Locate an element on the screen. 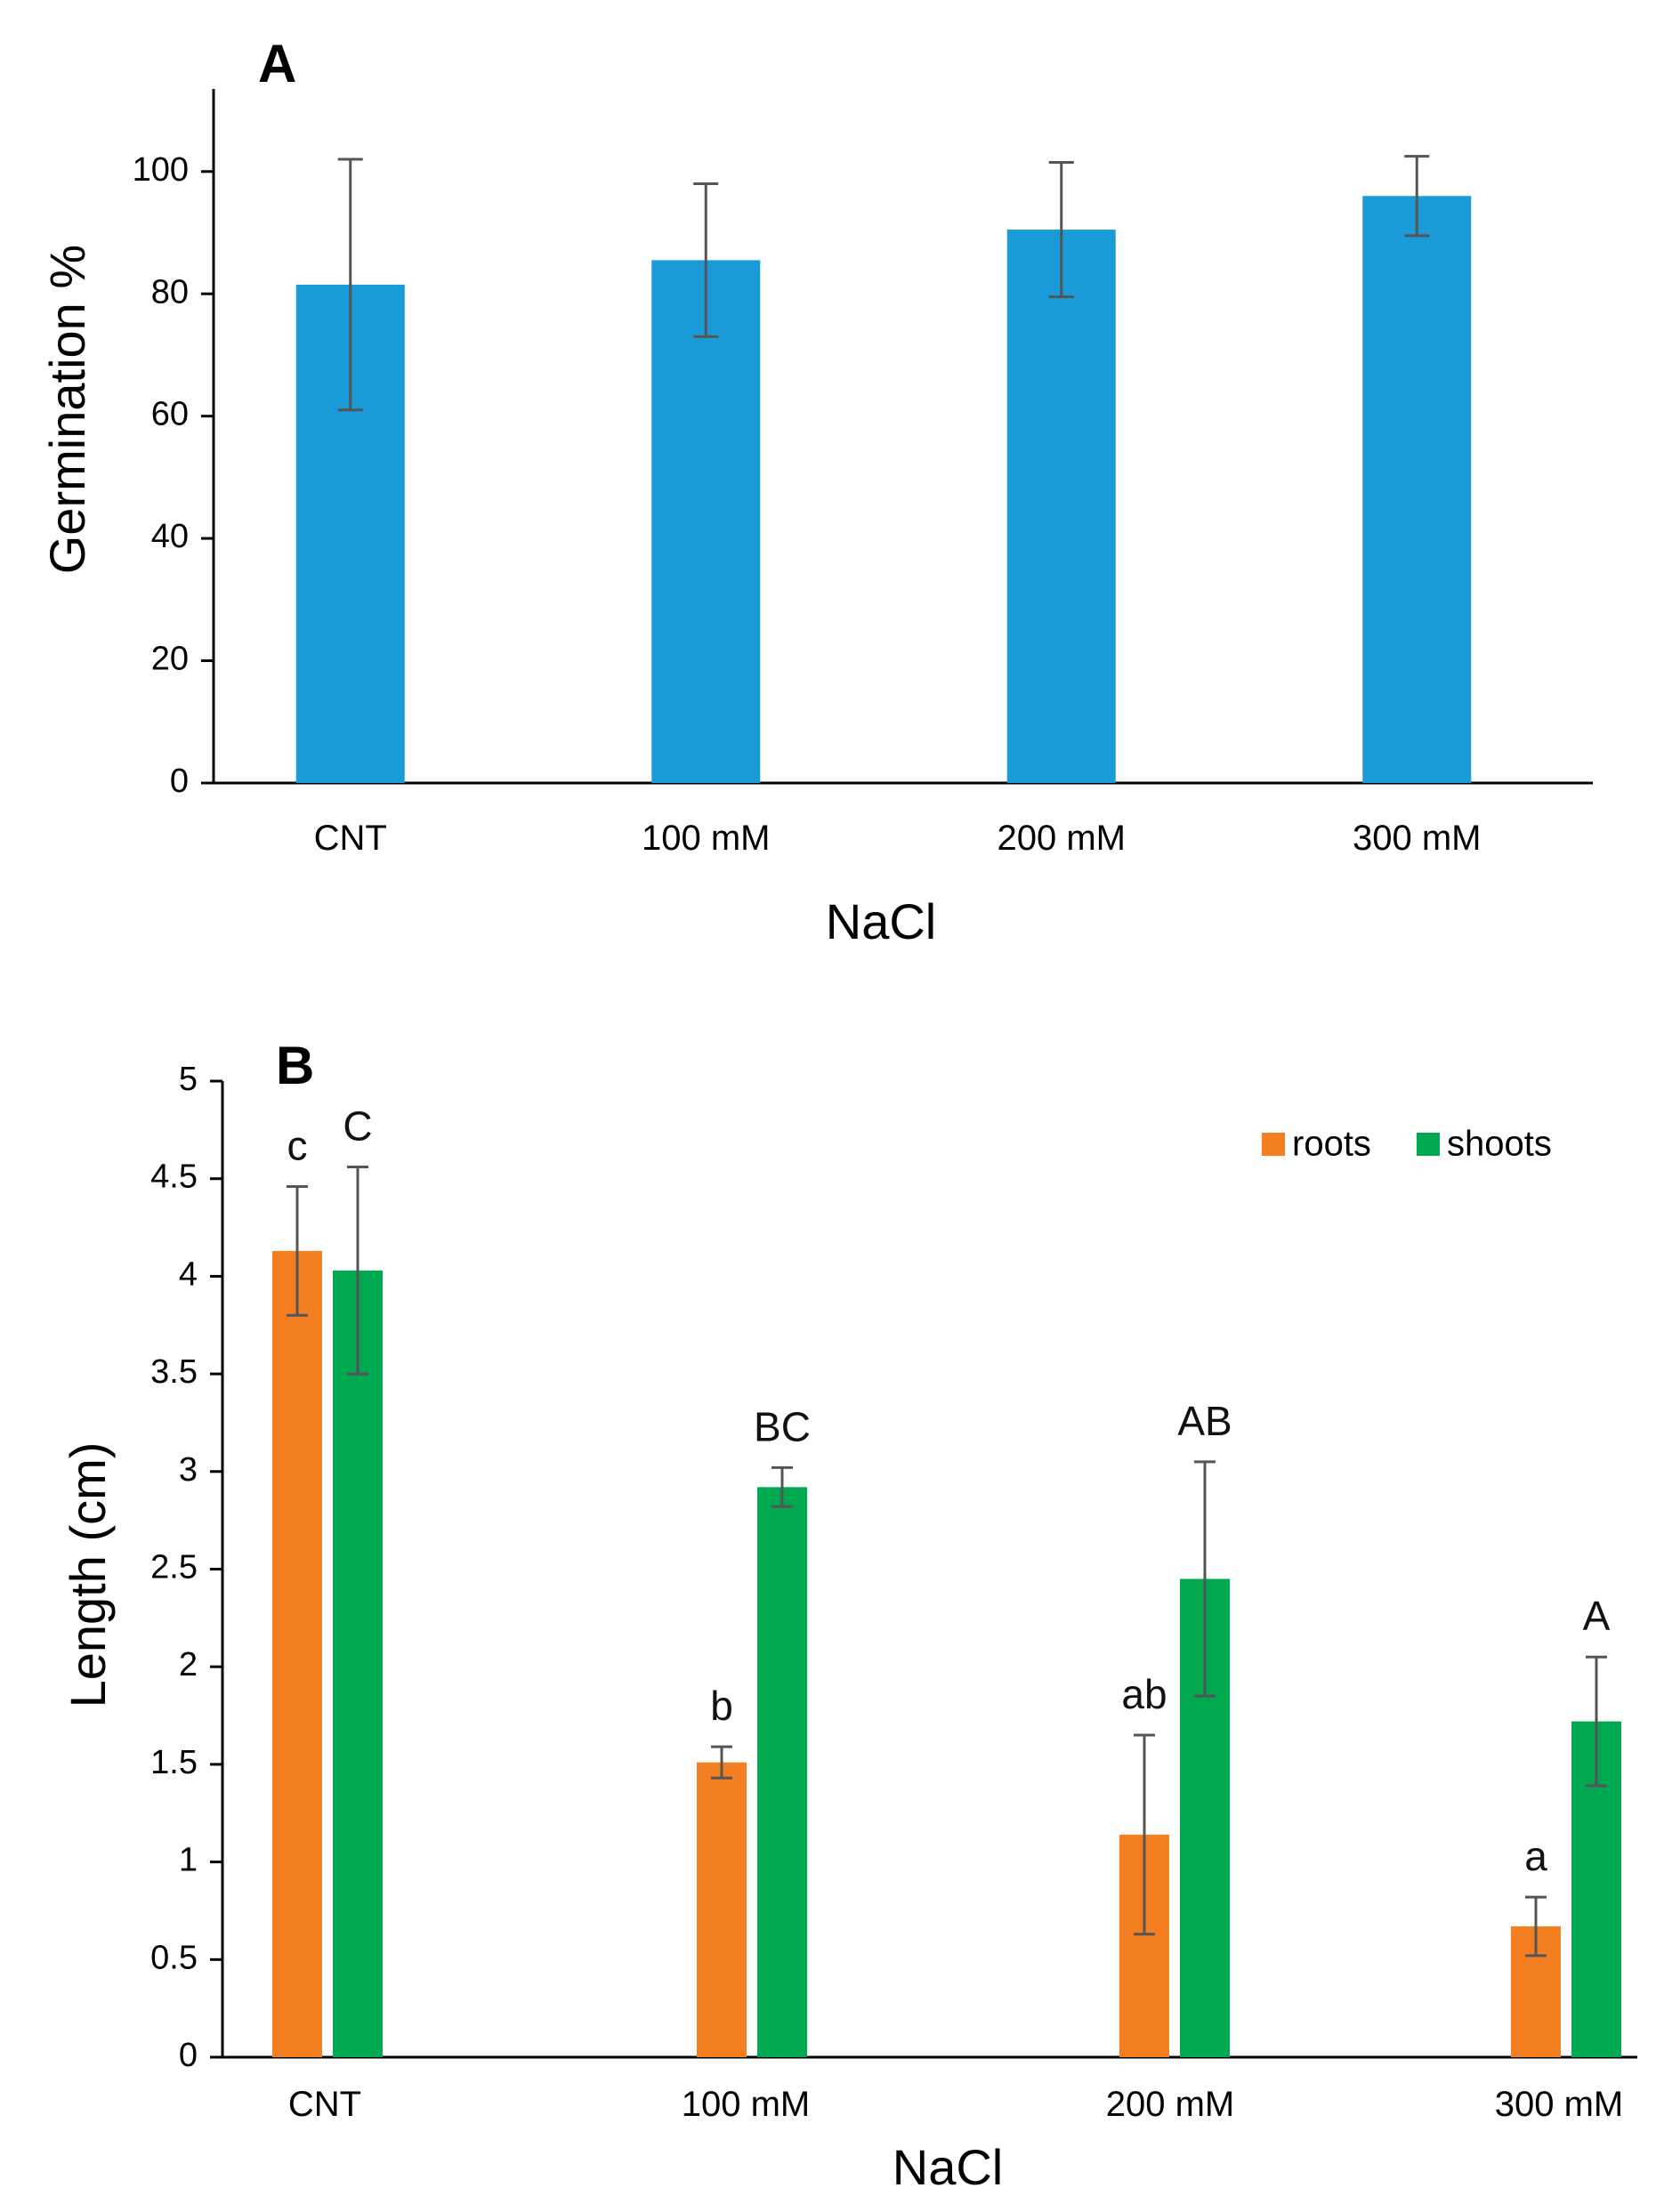 This screenshot has height=2212, width=1656. panel-a-y-tick-label: 100 is located at coordinates (161, 170).